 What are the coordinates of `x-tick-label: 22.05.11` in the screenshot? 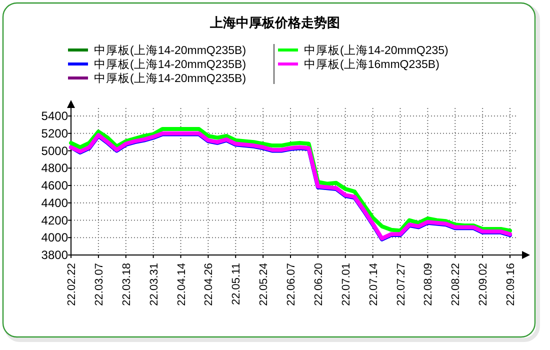 It's located at (236, 284).